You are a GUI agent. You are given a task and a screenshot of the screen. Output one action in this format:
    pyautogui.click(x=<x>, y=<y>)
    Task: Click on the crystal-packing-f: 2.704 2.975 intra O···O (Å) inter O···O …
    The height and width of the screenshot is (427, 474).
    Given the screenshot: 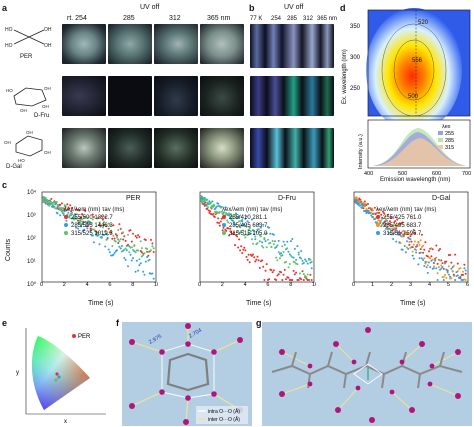 What is the action you would take?
    pyautogui.click(x=187, y=374)
    